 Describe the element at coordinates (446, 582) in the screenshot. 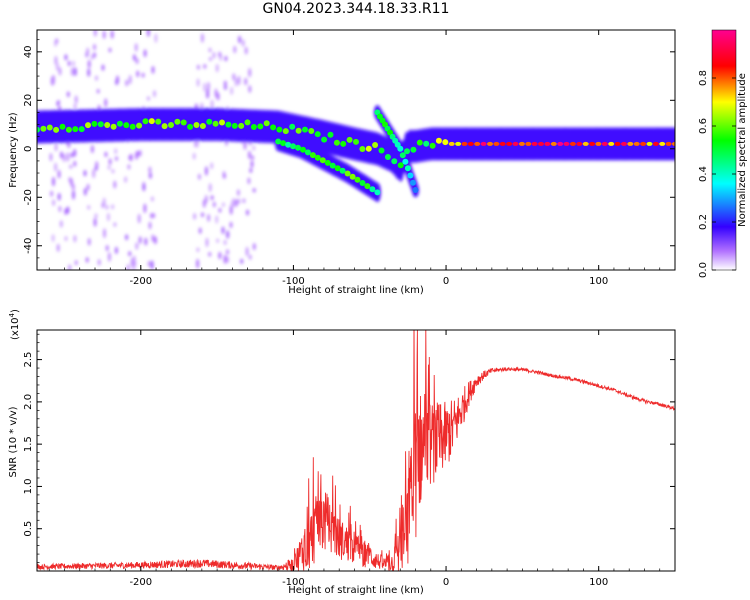

I see `x-tick-label: 0` at that location.